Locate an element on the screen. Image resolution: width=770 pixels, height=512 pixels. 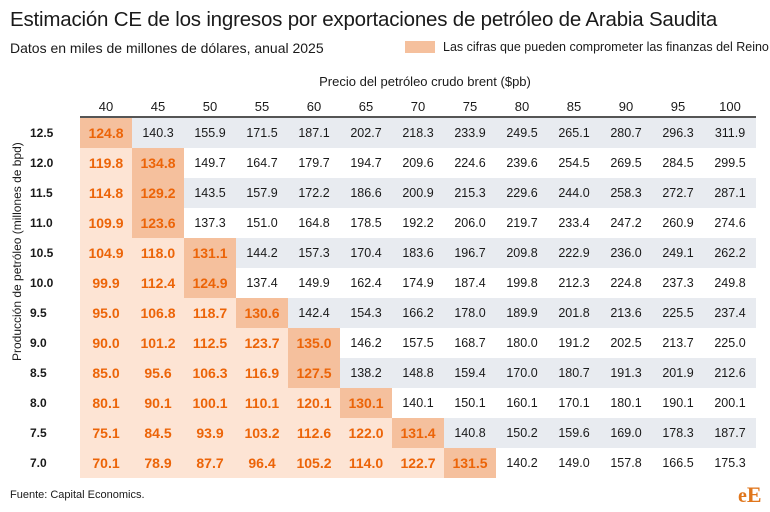
table-cell: 201.8 is located at coordinates (574, 313).